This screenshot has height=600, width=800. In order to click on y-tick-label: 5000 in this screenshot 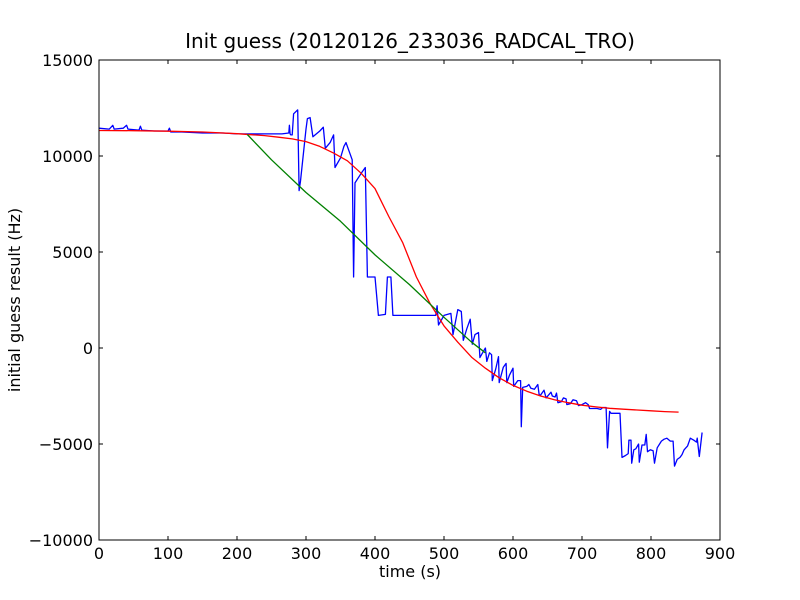, I will do `click(72, 252)`.